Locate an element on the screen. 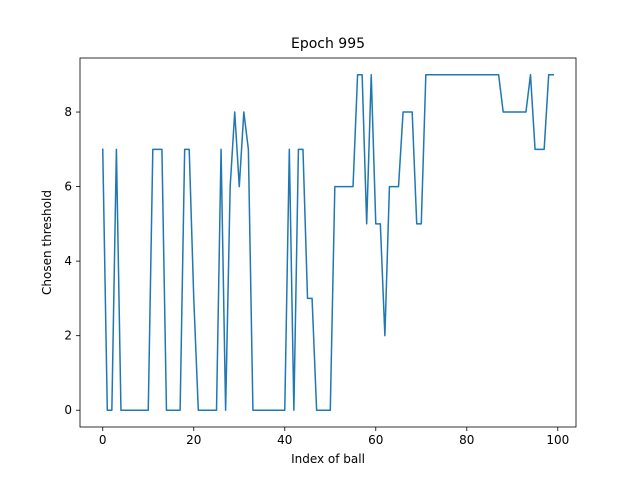  y-axis-label: Chosen threshold is located at coordinates (47, 242).